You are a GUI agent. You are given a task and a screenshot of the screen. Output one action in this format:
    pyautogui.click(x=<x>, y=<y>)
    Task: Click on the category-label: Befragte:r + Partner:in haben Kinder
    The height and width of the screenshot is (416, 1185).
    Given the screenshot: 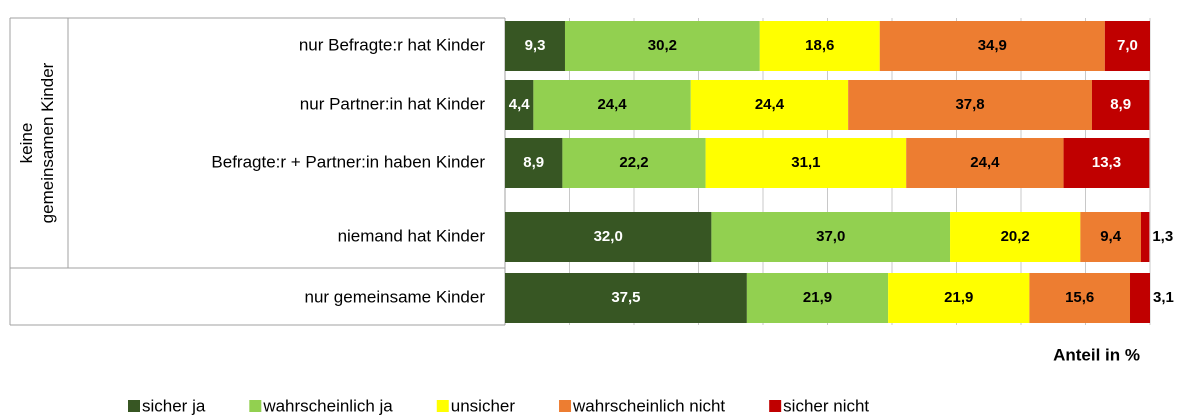 What is the action you would take?
    pyautogui.click(x=348, y=161)
    